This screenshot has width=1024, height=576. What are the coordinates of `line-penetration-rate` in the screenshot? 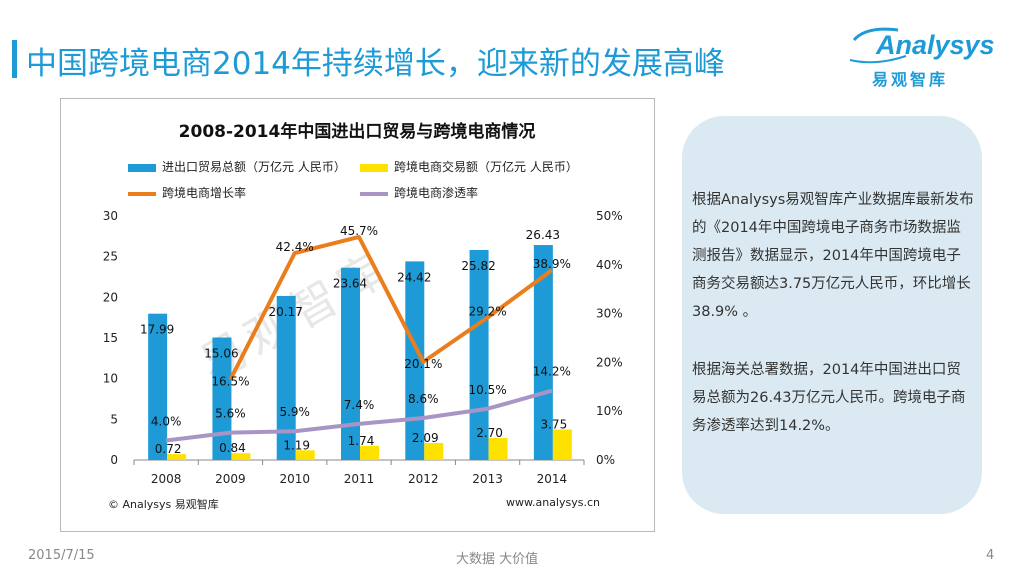 It's located at (359, 415).